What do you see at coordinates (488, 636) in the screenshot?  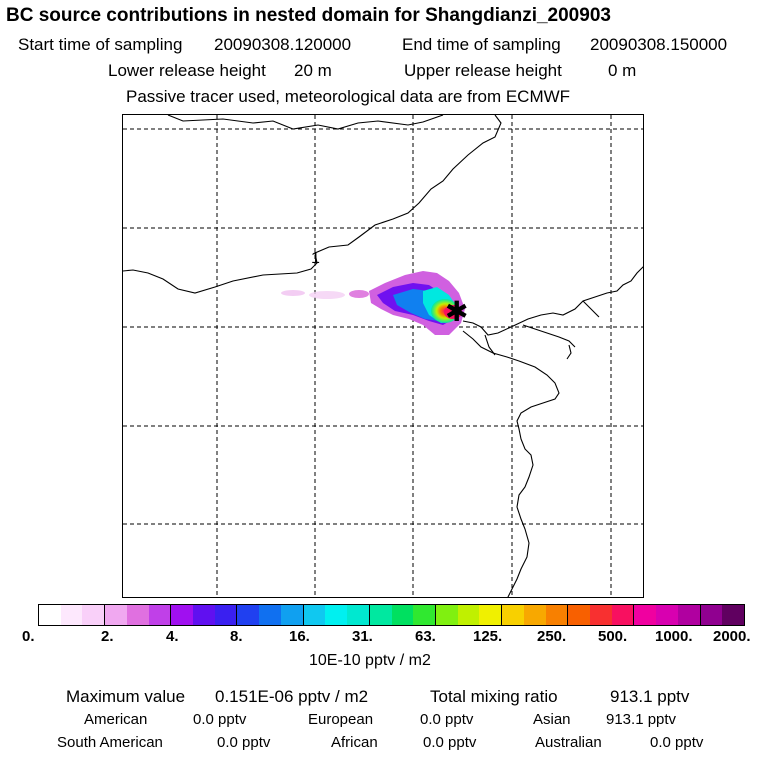 I see `scale-tick: 125.` at bounding box center [488, 636].